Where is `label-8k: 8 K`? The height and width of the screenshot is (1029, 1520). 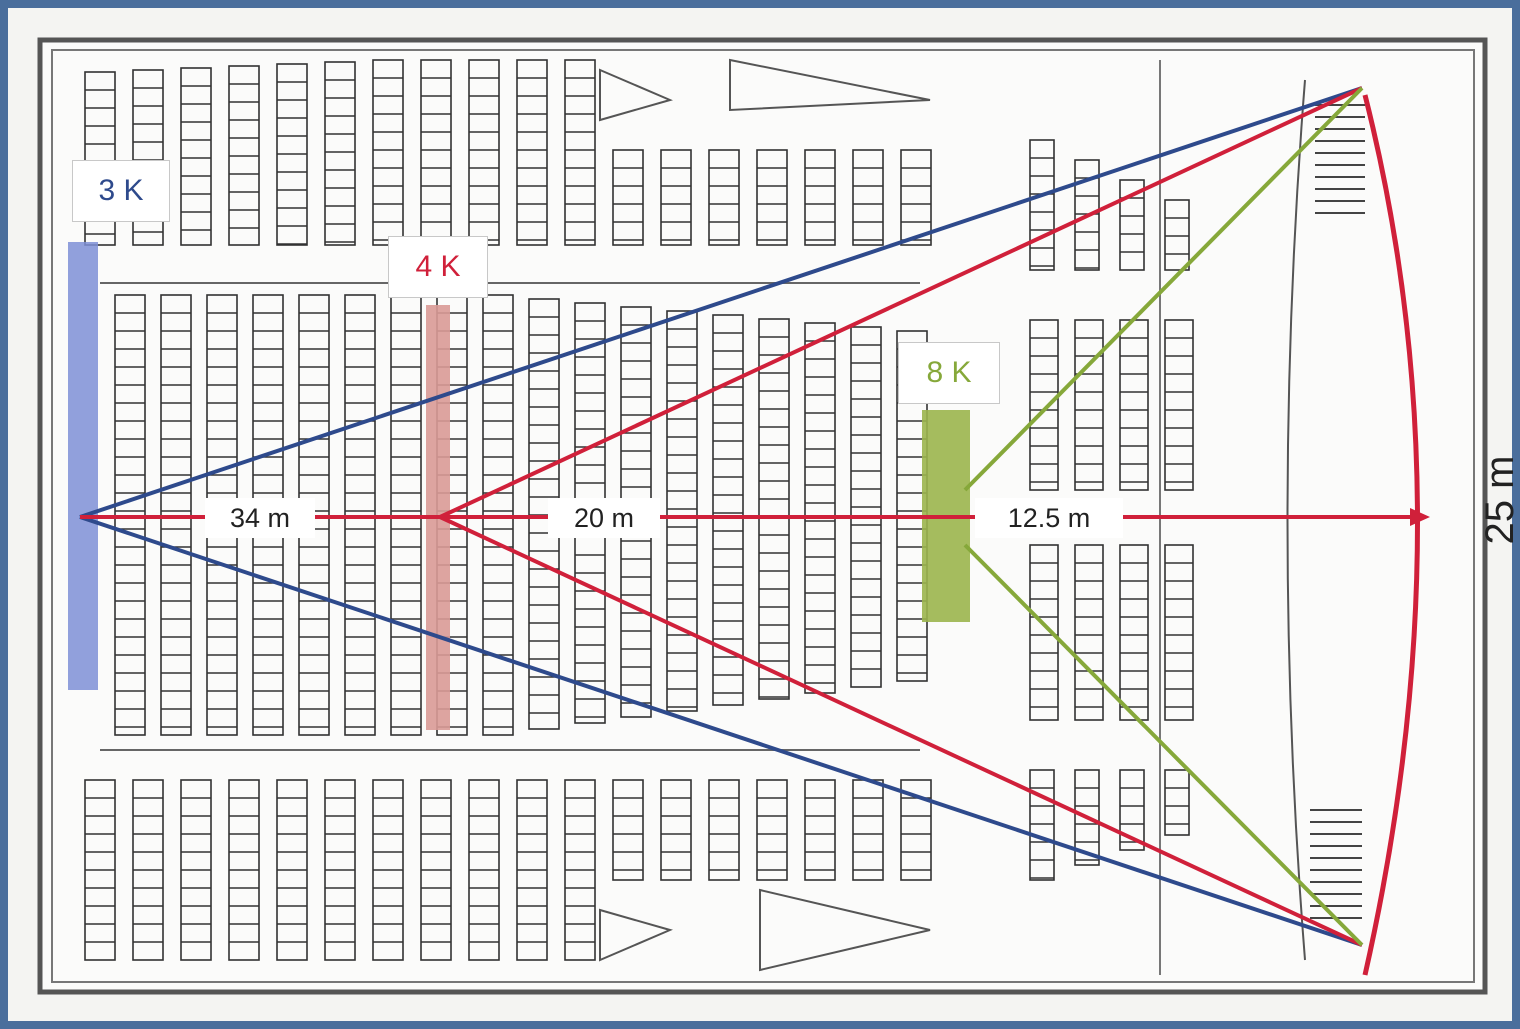 label-8k: 8 K is located at coordinates (949, 372).